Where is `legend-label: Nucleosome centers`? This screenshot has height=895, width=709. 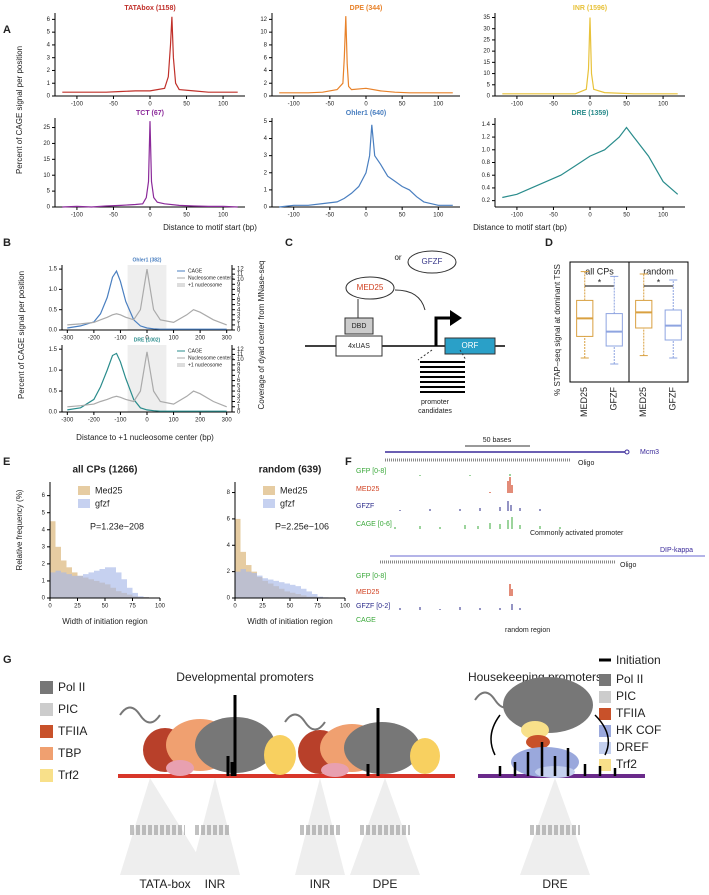
legend-label: Nucleosome centers is located at coordinates (211, 358).